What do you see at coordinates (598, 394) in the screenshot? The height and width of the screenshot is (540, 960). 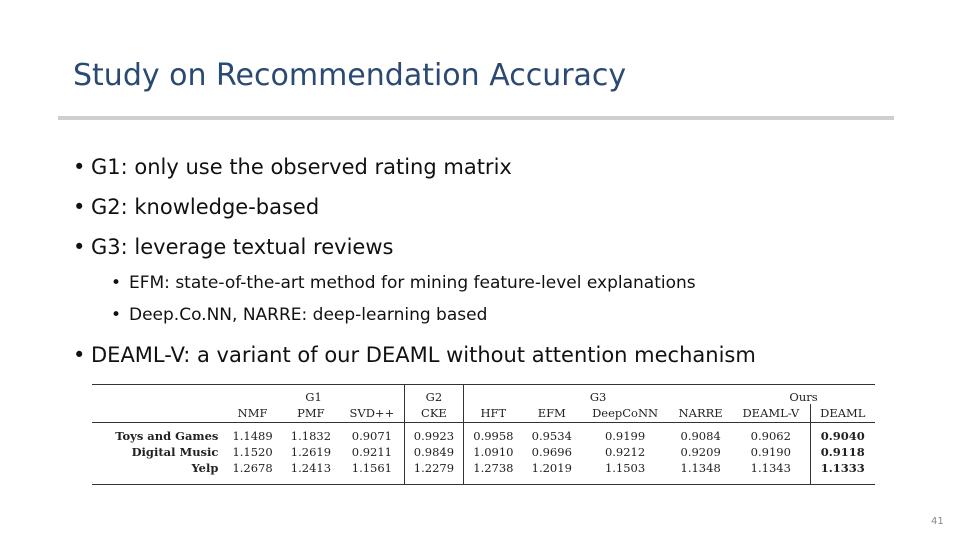 I see `group-g3: G3` at bounding box center [598, 394].